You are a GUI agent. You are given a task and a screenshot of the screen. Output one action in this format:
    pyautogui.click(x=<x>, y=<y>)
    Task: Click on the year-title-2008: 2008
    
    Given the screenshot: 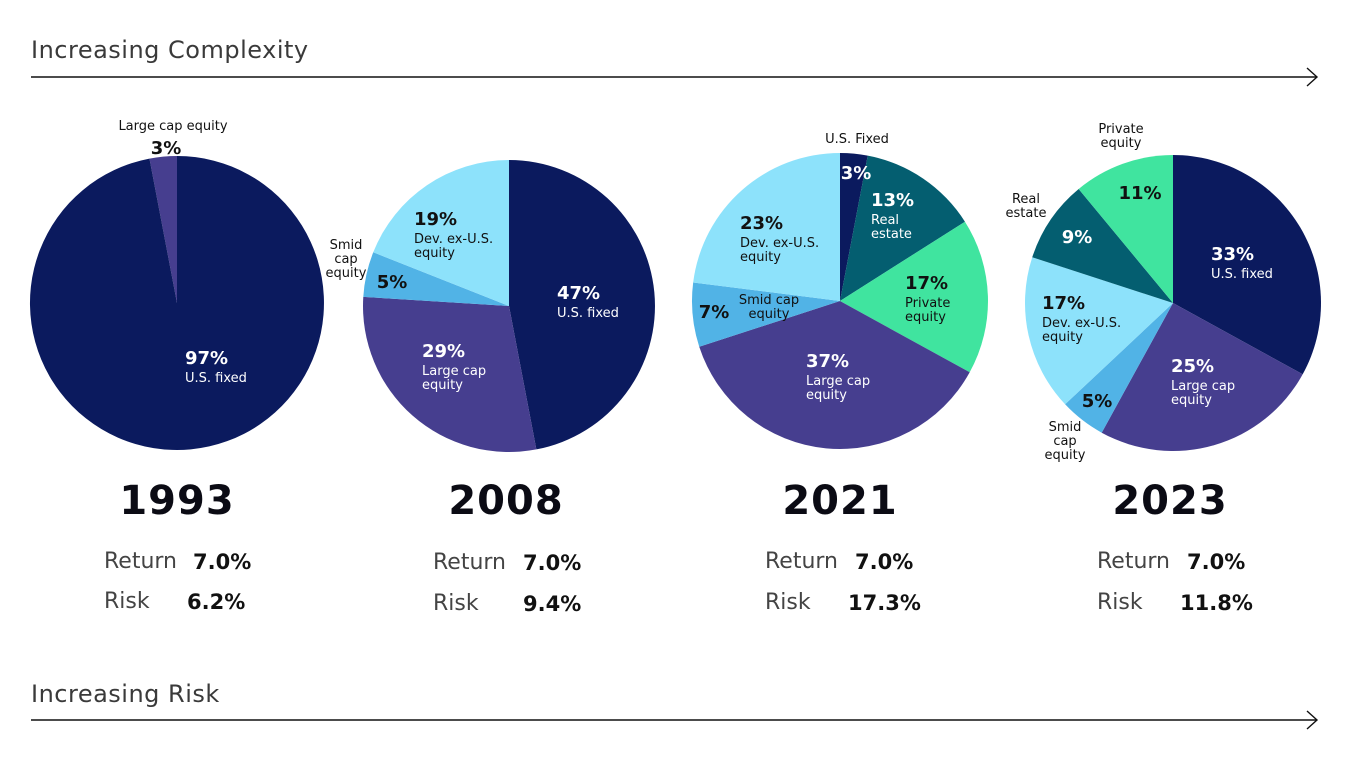 What is the action you would take?
    pyautogui.click(x=506, y=501)
    